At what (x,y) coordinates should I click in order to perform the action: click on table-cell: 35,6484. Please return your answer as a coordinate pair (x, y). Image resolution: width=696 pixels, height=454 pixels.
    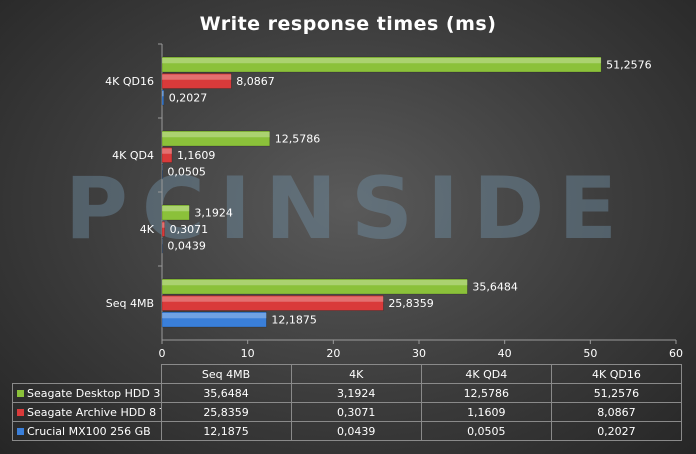
    Looking at the image, I should click on (226, 393).